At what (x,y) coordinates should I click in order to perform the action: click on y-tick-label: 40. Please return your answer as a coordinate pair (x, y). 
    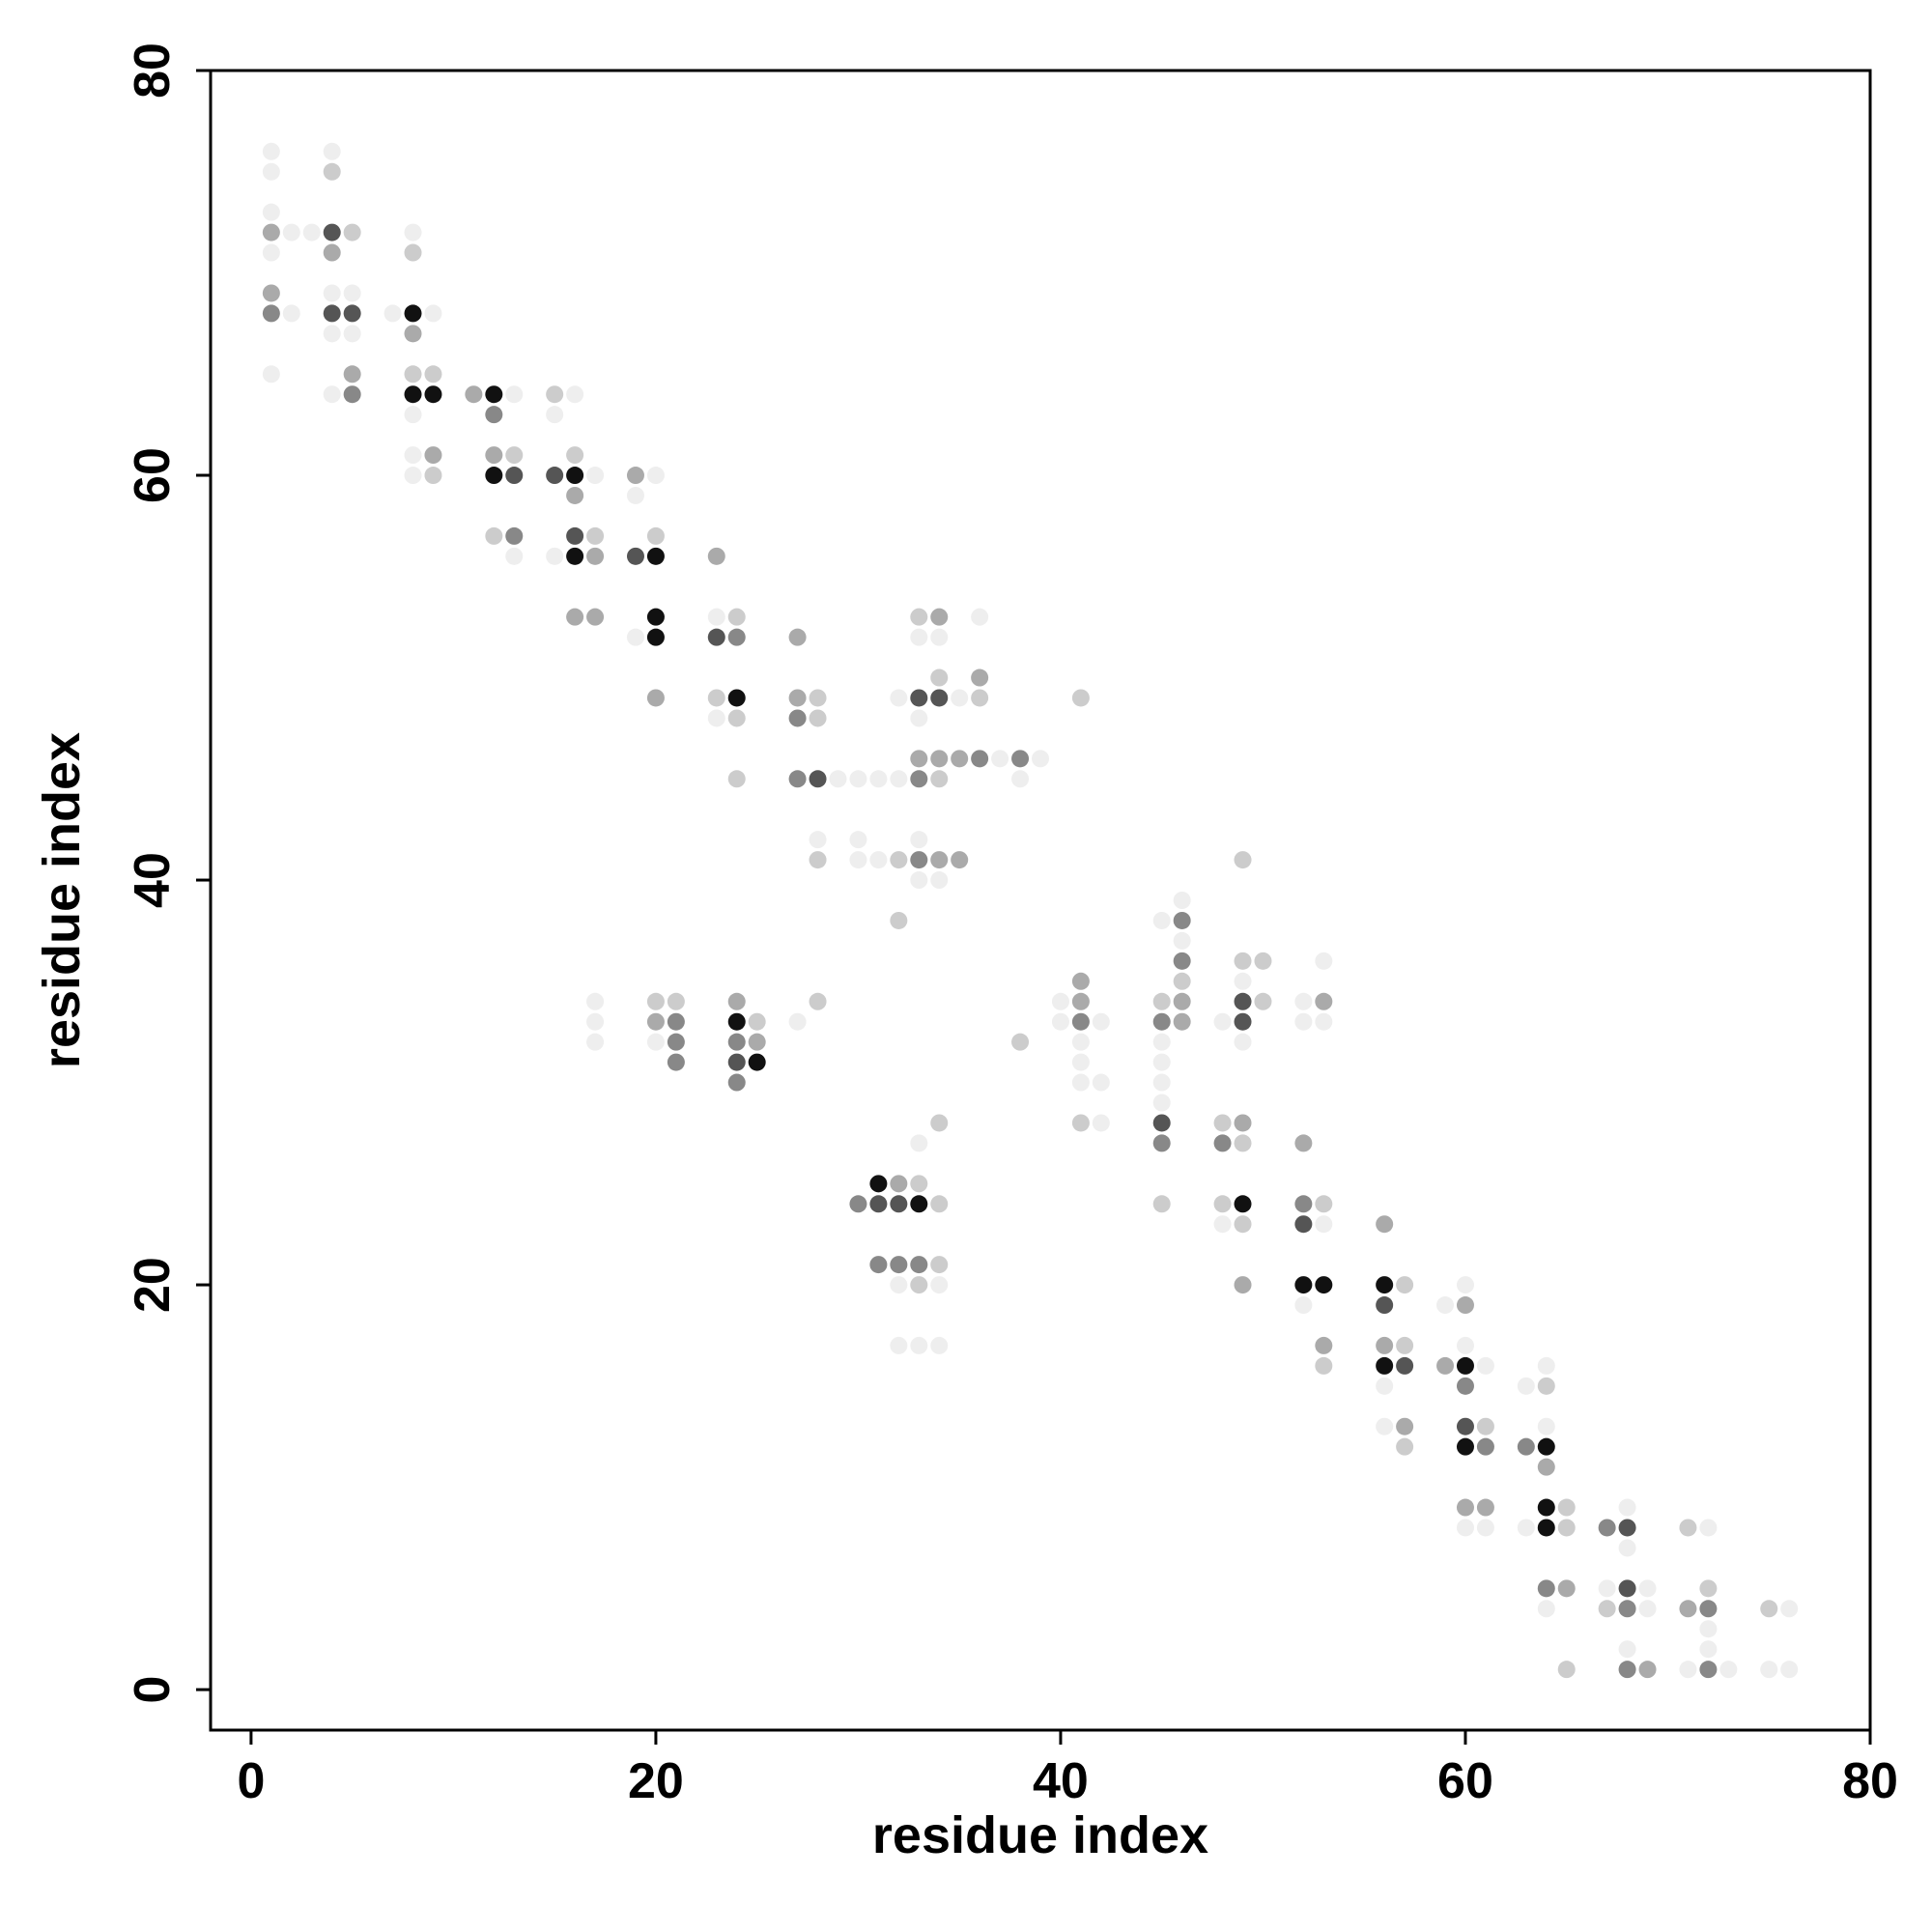
    Looking at the image, I should click on (153, 880).